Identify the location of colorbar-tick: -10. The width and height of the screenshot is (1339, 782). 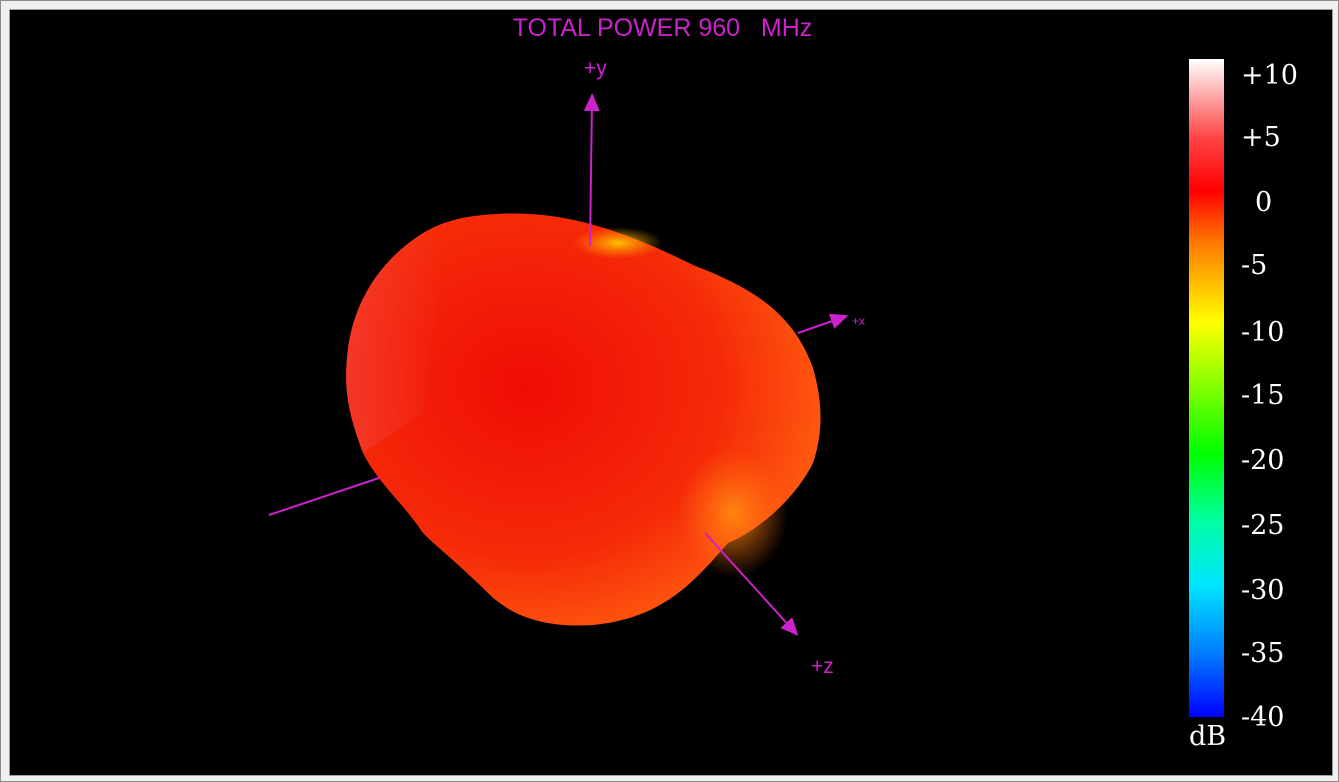
(1263, 332).